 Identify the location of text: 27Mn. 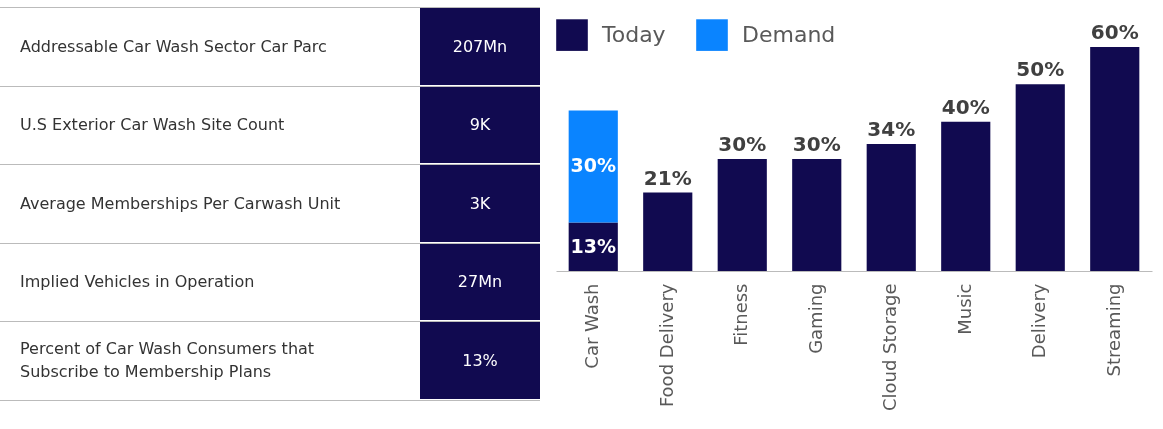
(480, 282).